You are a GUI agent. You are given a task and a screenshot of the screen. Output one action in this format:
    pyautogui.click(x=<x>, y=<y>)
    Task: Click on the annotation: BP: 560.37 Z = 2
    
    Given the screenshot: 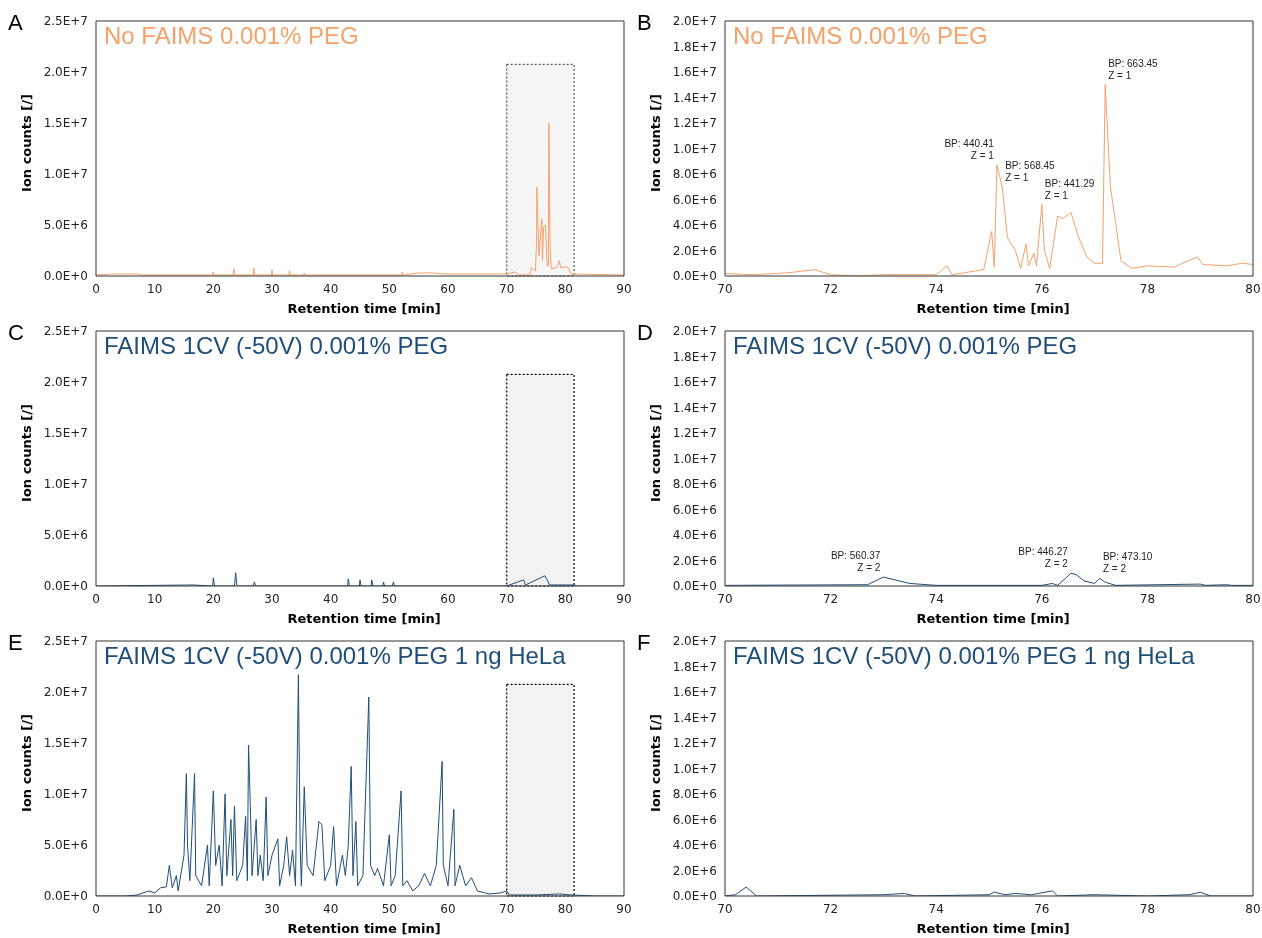 What is the action you would take?
    pyautogui.click(x=855, y=562)
    